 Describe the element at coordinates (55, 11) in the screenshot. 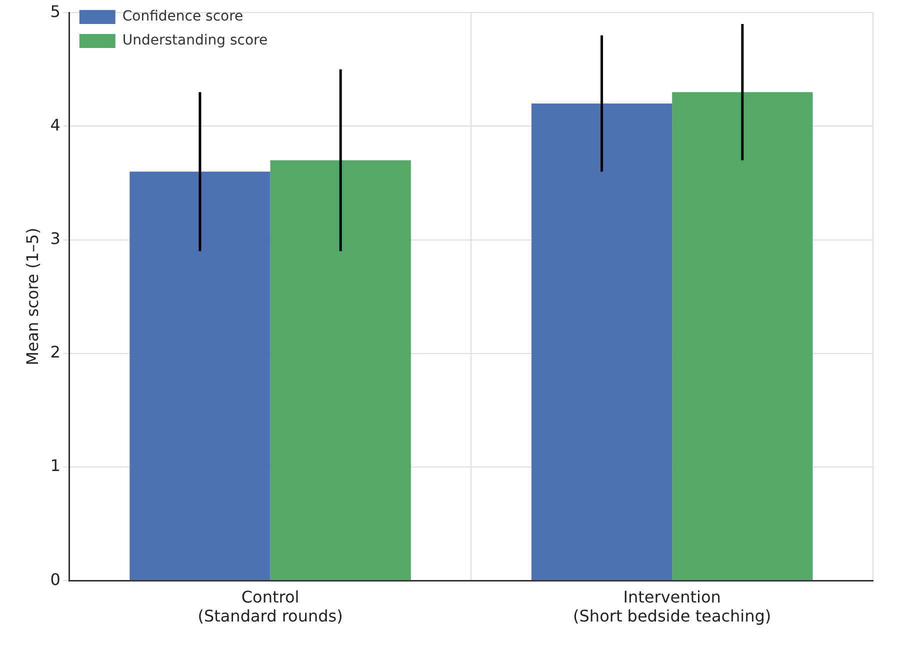

I see `y-tick-label: 5` at that location.